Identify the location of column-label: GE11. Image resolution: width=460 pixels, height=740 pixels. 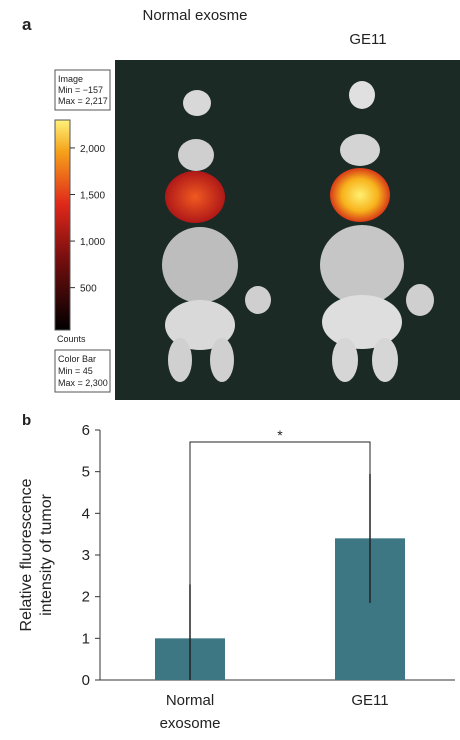
(367, 39).